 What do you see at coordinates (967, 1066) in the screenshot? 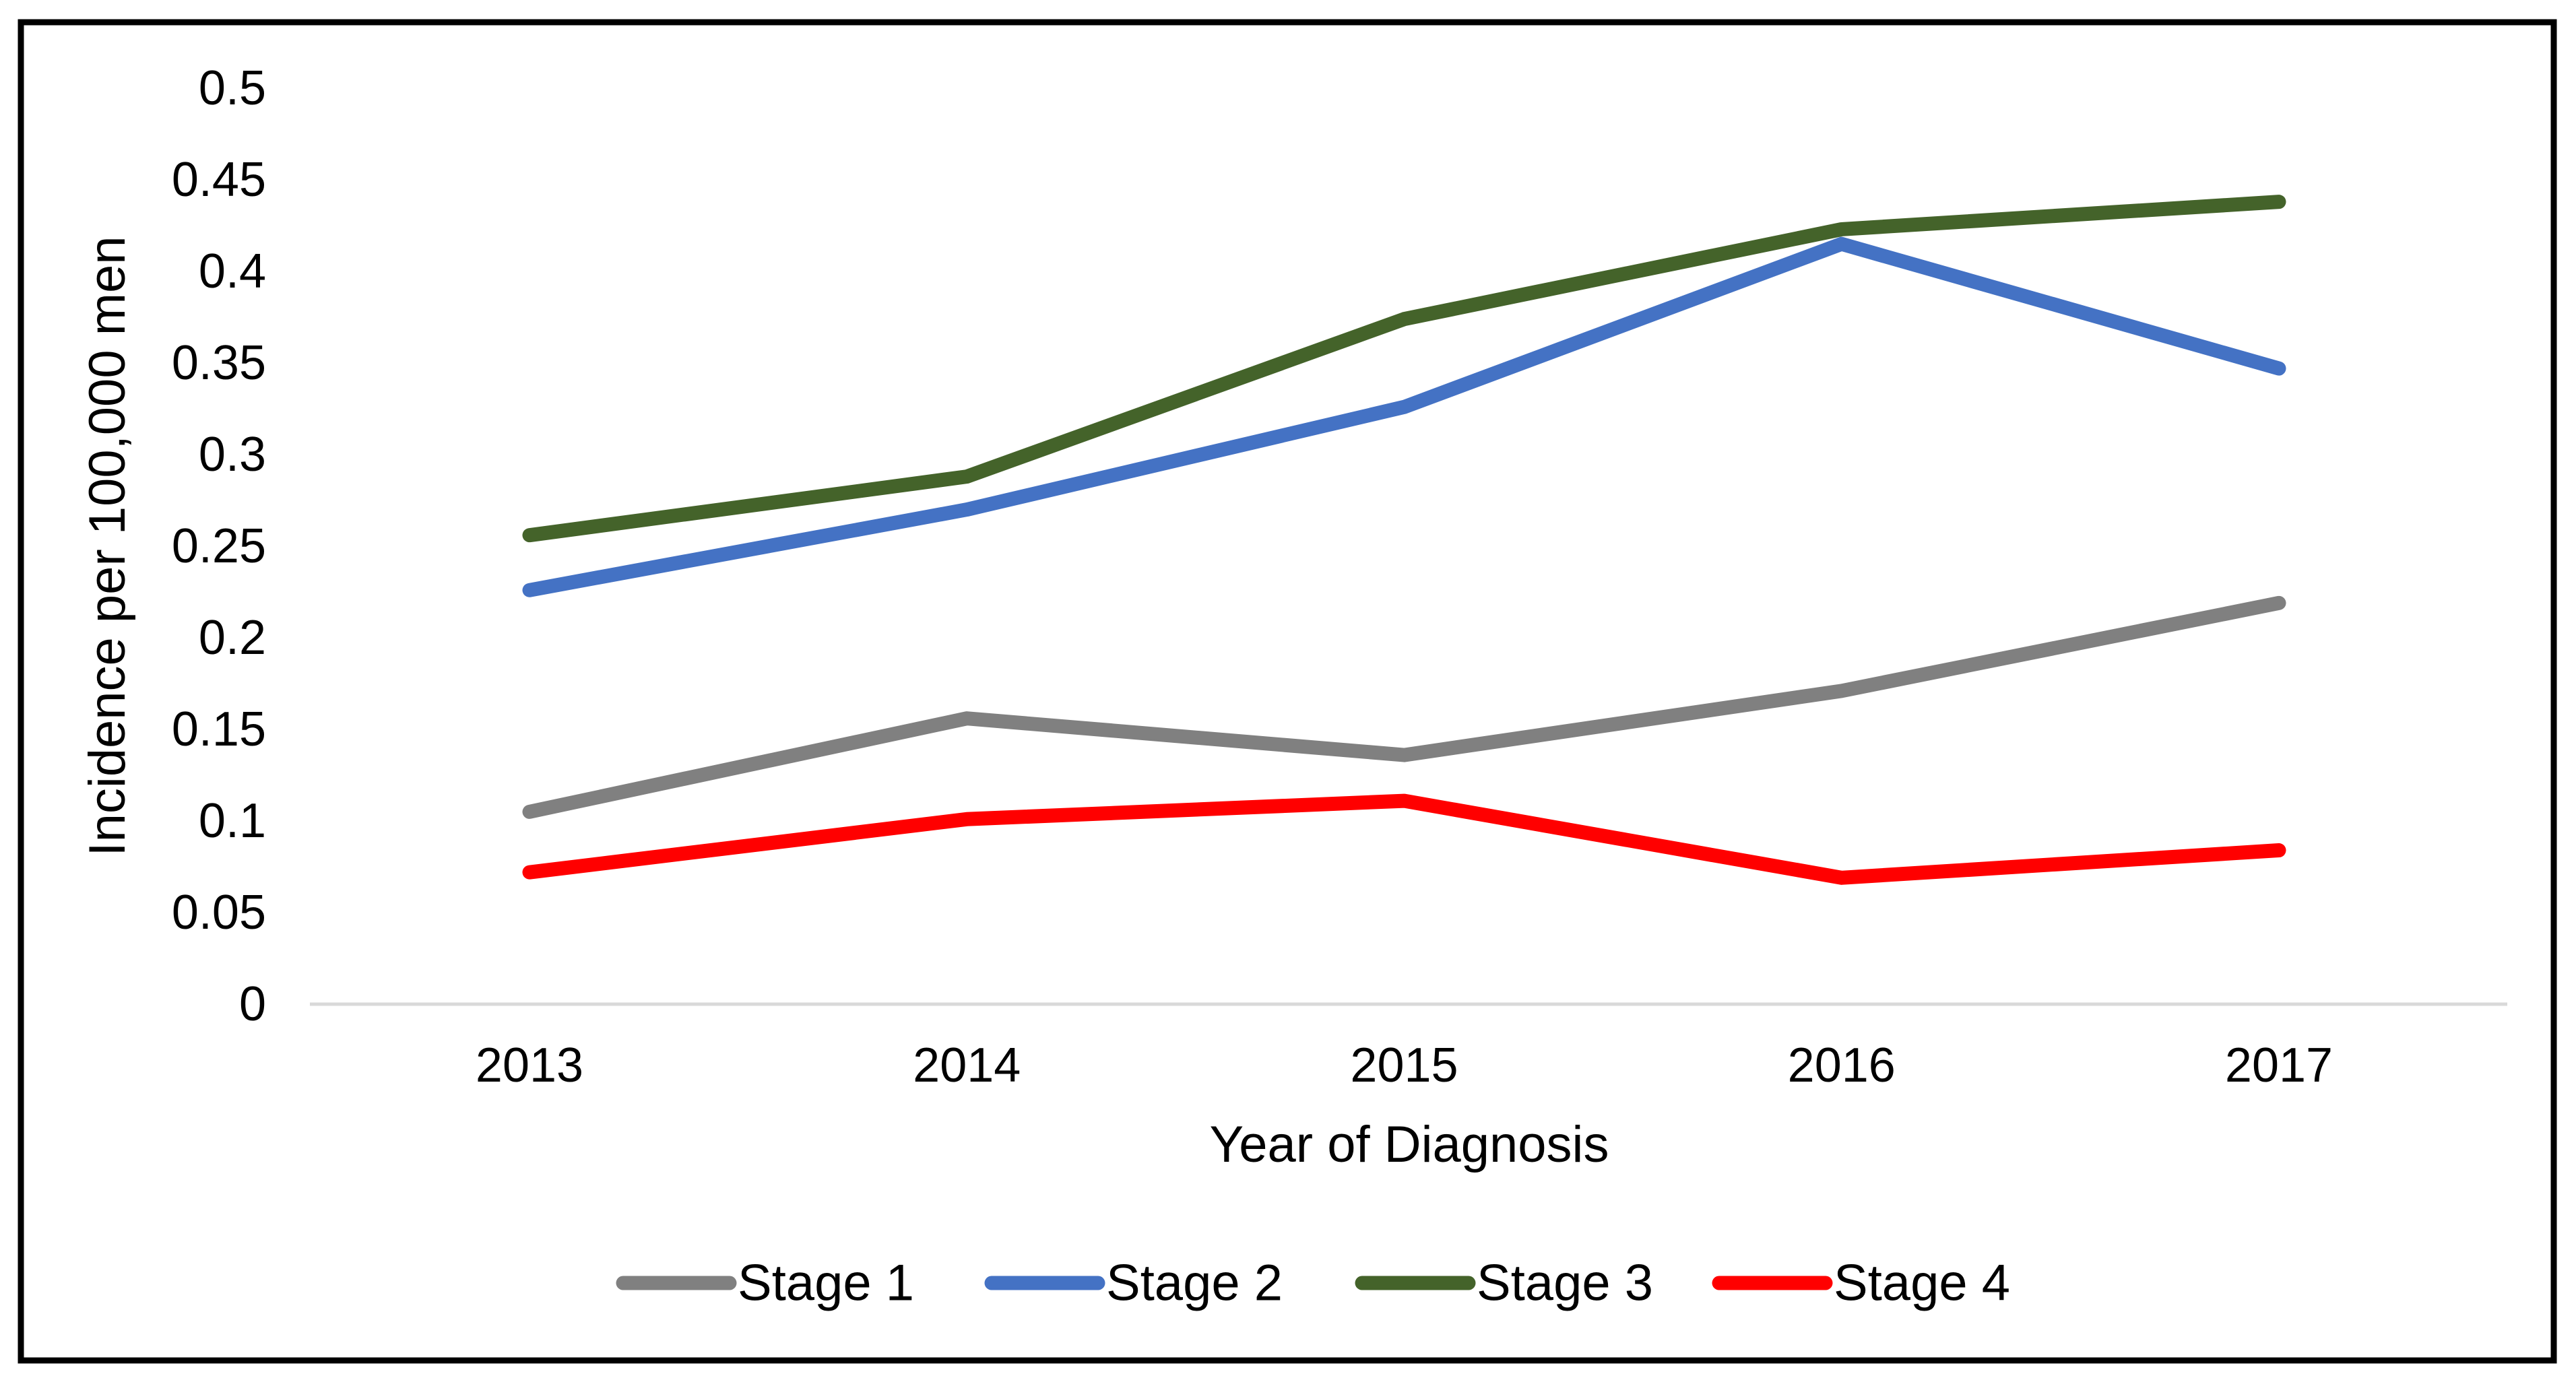
I see `x-tick-label: 2014` at bounding box center [967, 1066].